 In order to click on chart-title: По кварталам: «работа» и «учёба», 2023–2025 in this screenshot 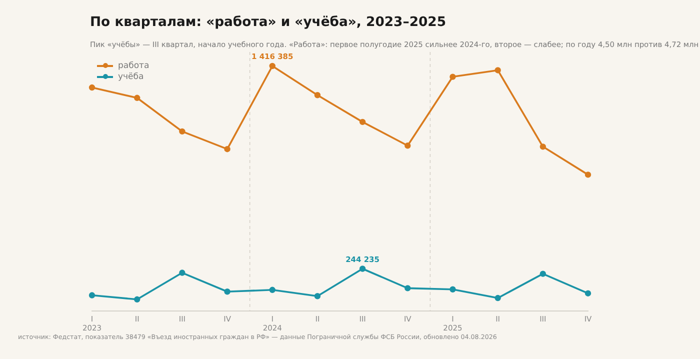, I will do `click(268, 22)`.